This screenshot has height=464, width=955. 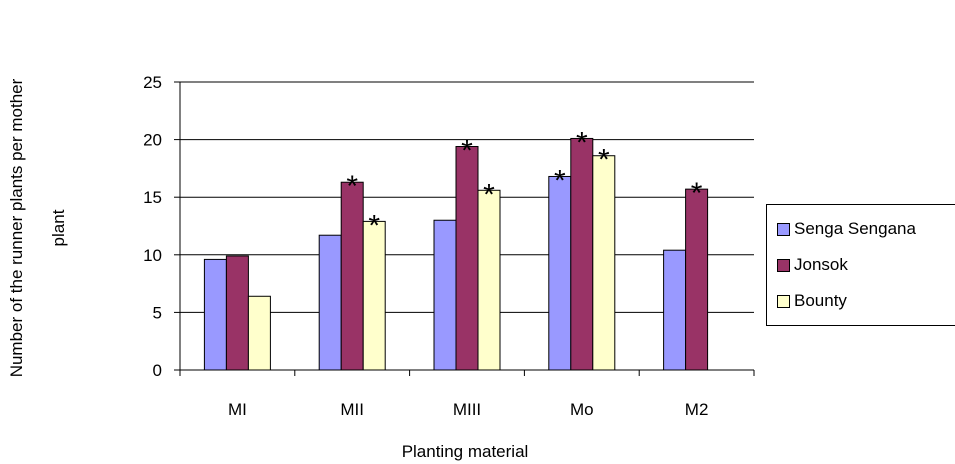 I want to click on x-tick-label: M2, so click(x=697, y=409).